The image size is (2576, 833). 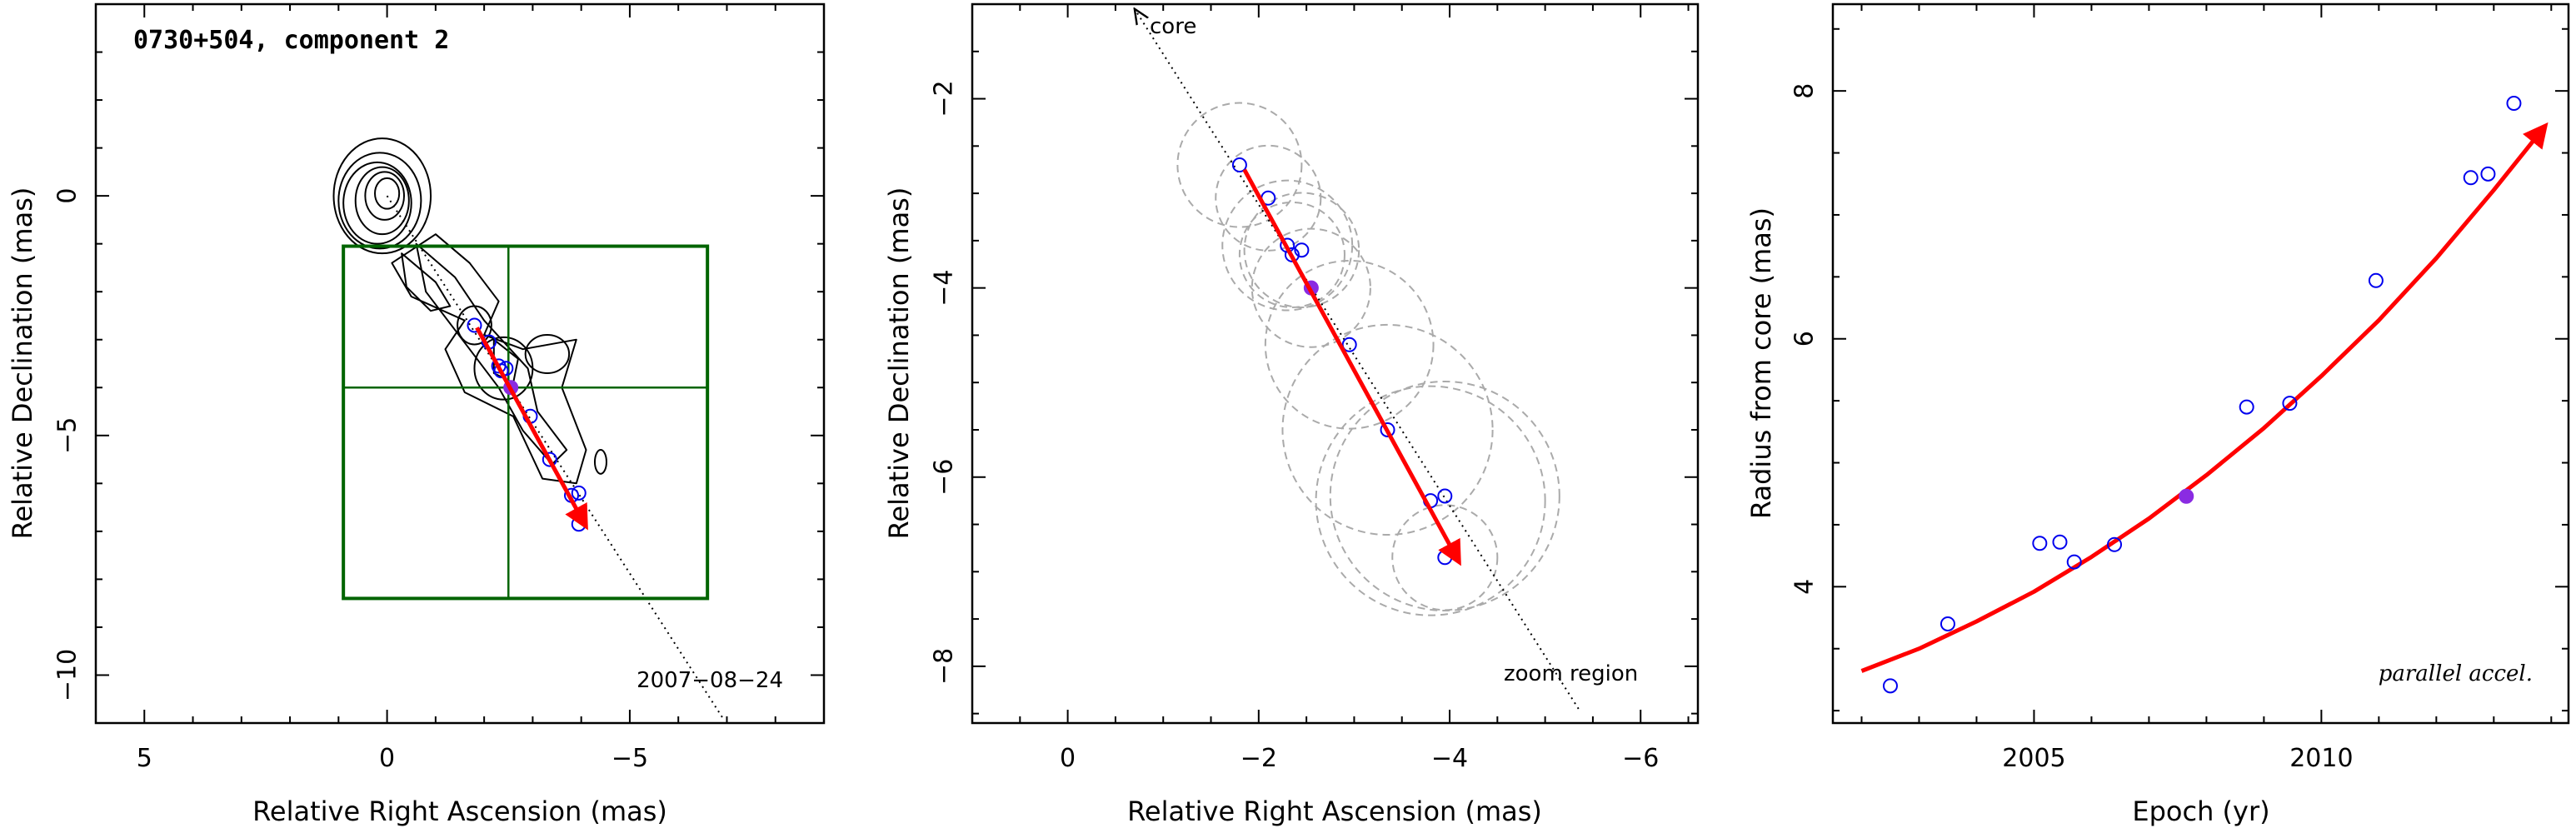 I want to click on x-tick-label: 2010, so click(x=2321, y=758).